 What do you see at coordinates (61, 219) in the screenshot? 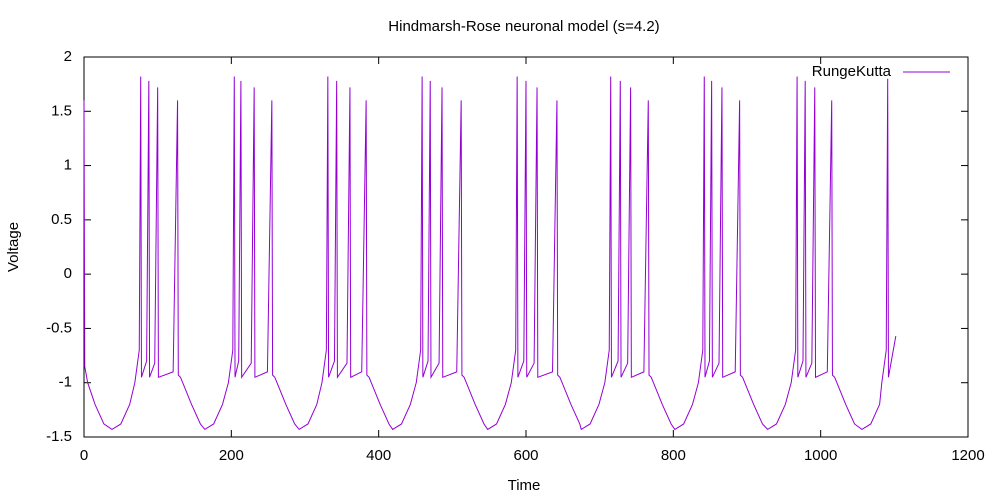
I see `y-tick-label: 0.5` at bounding box center [61, 219].